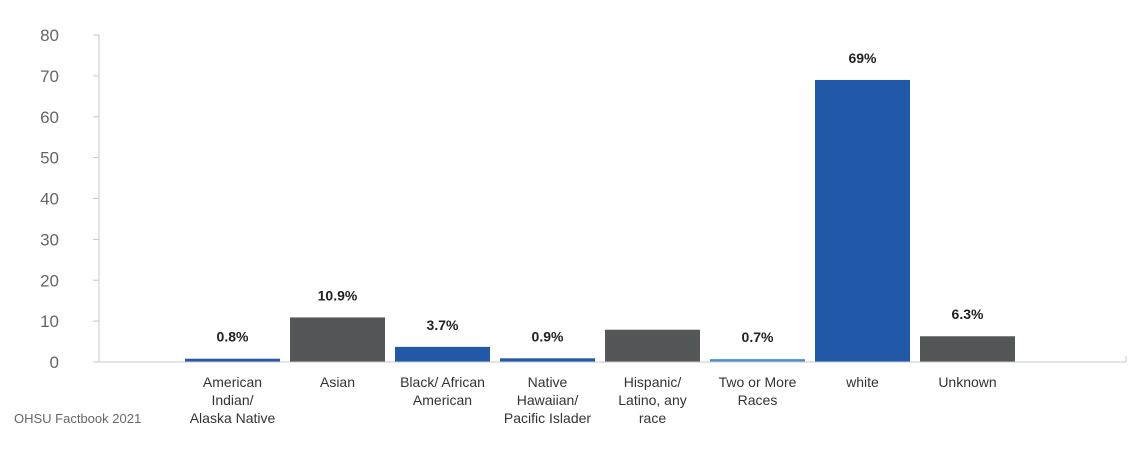 This screenshot has height=457, width=1140. I want to click on category-label: Hispanic/Latino, any race, so click(652, 400).